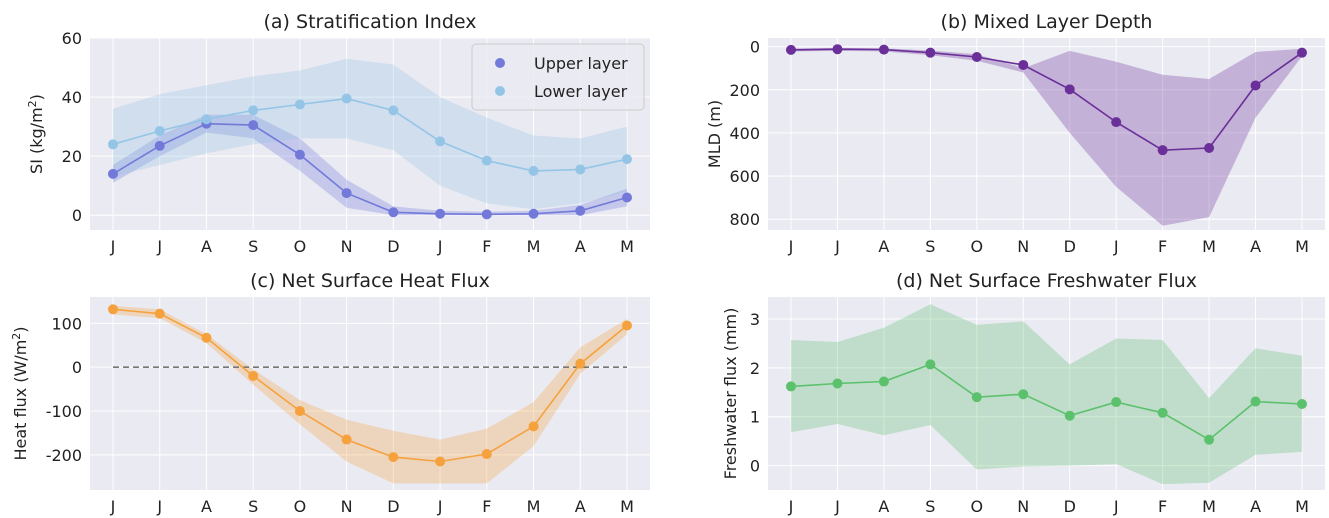 Image resolution: width=1329 pixels, height=518 pixels. Describe the element at coordinates (755, 417) in the screenshot. I see `y-tick-label: 1` at that location.